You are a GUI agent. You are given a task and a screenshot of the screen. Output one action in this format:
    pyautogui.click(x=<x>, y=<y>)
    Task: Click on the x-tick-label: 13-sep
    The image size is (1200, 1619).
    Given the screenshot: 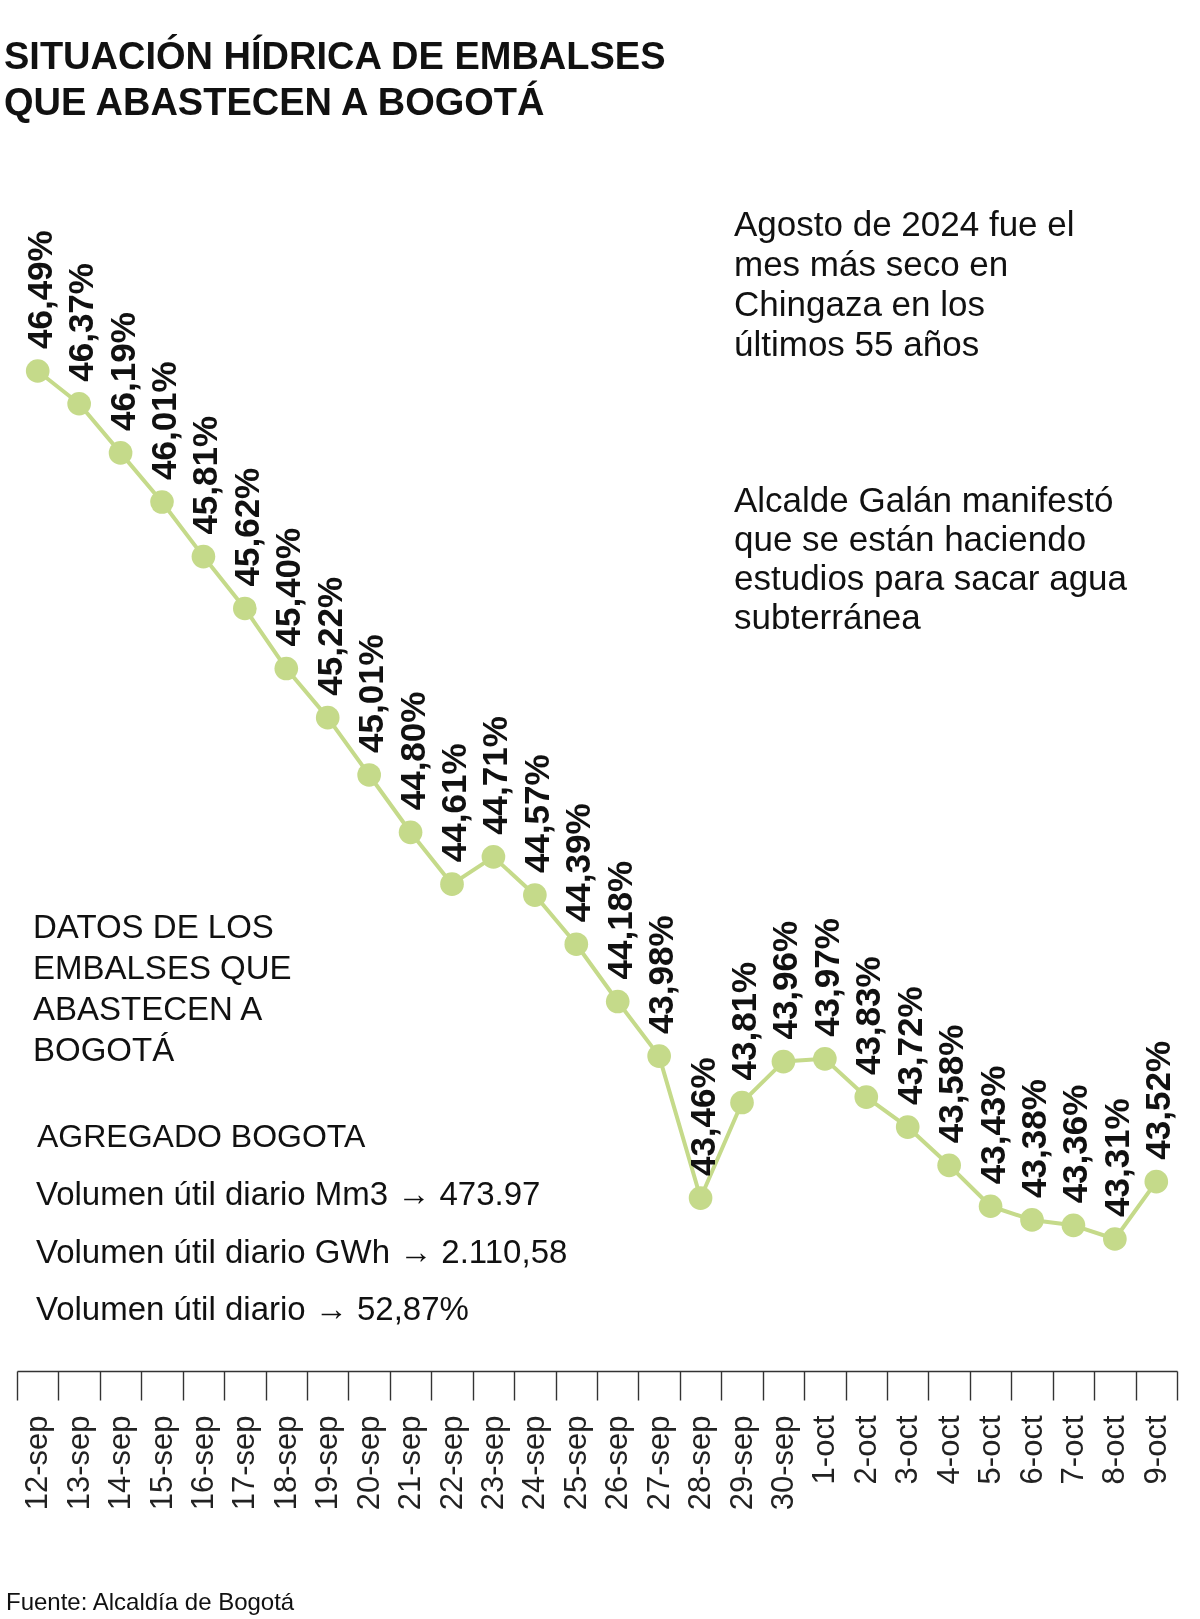 What is the action you would take?
    pyautogui.click(x=78, y=1463)
    